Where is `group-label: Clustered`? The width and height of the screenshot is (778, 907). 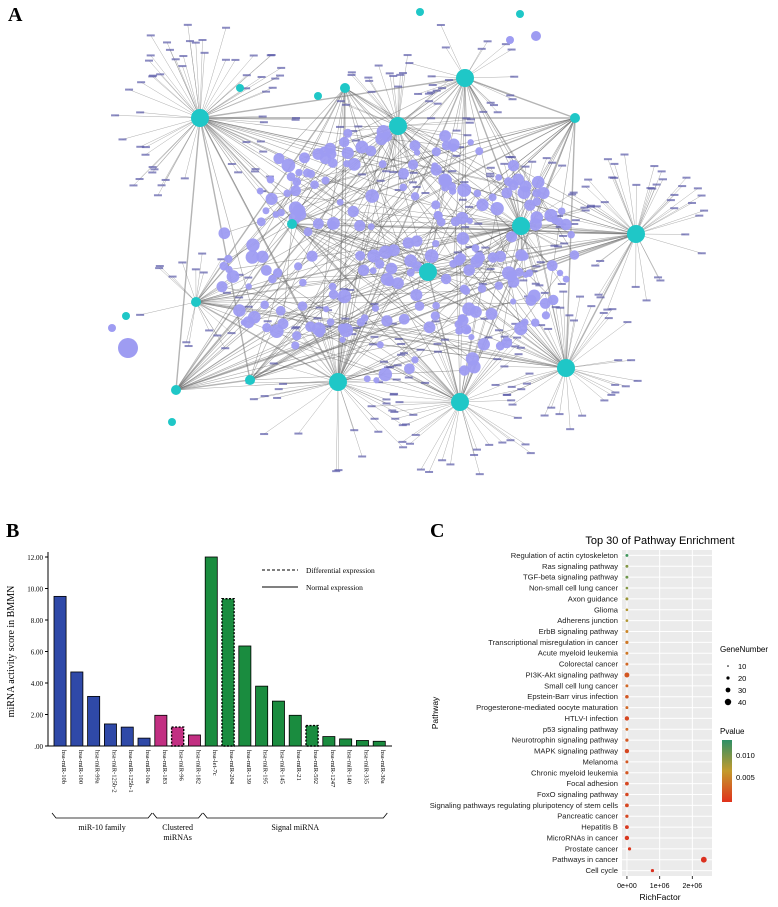
group-label: Clustered is located at coordinates (177, 827).